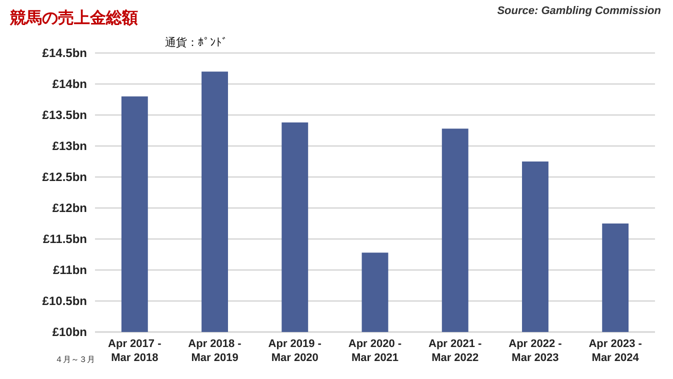  Describe the element at coordinates (455, 351) in the screenshot. I see `x-tick-label: Apr 2021 - Mar 2022` at that location.